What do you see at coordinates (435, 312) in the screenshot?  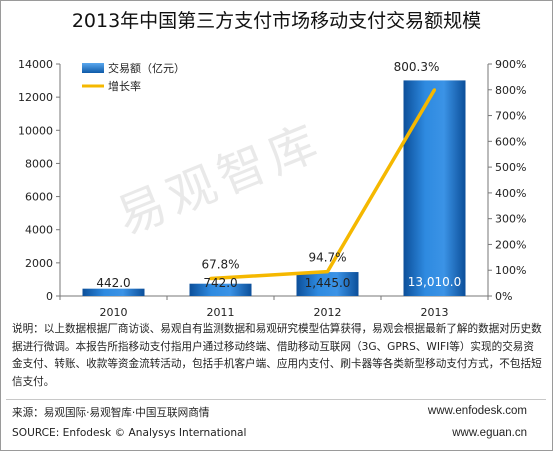 I see `x-tick-label: 2013` at bounding box center [435, 312].